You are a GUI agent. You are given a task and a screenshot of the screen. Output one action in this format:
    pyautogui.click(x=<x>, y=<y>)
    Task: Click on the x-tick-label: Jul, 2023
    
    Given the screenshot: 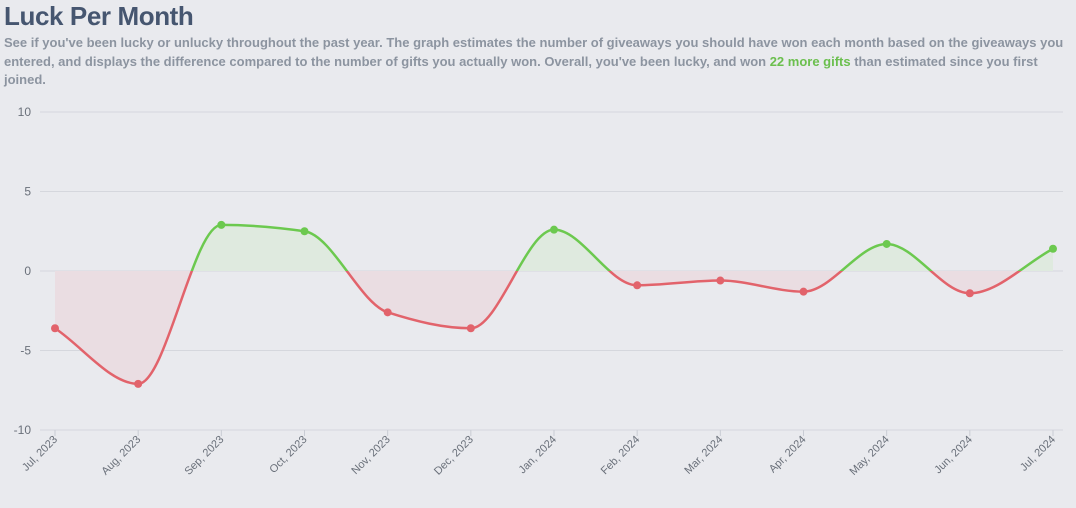 What is the action you would take?
    pyautogui.click(x=40, y=454)
    